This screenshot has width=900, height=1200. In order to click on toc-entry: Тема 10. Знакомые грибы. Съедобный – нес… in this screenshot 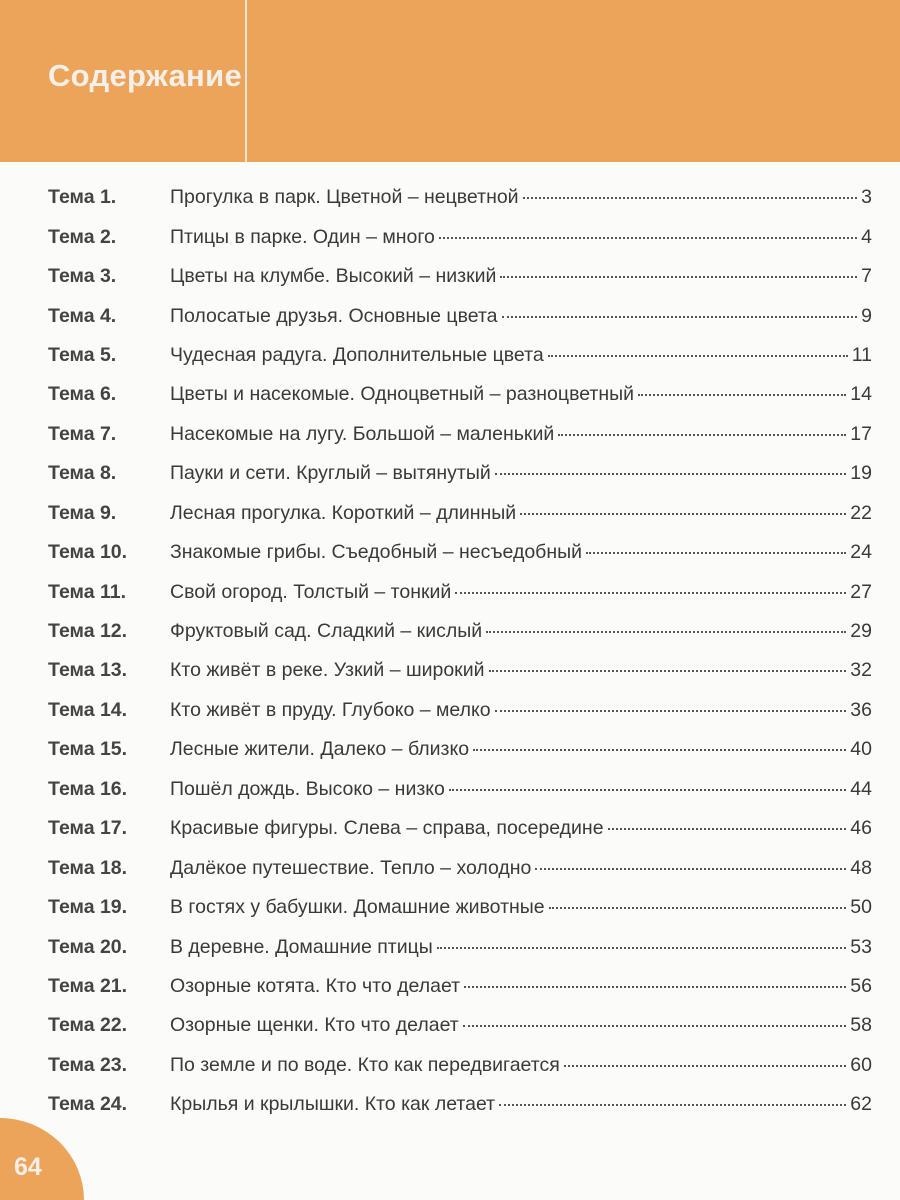, I will do `click(450, 552)`.